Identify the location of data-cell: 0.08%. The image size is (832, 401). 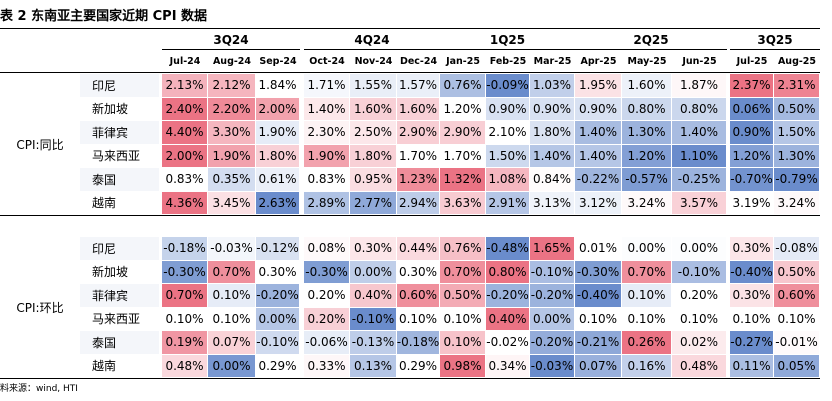
(327, 249).